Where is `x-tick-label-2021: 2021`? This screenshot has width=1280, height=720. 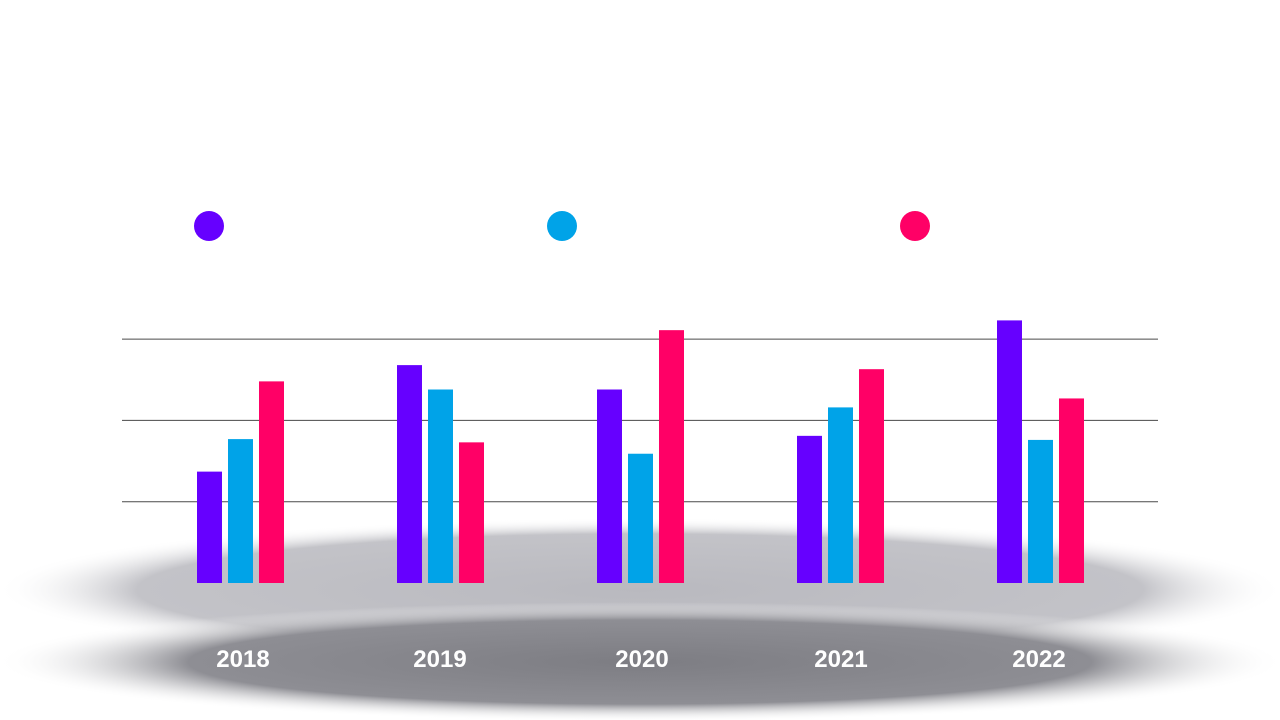
x-tick-label-2021: 2021 is located at coordinates (840, 659).